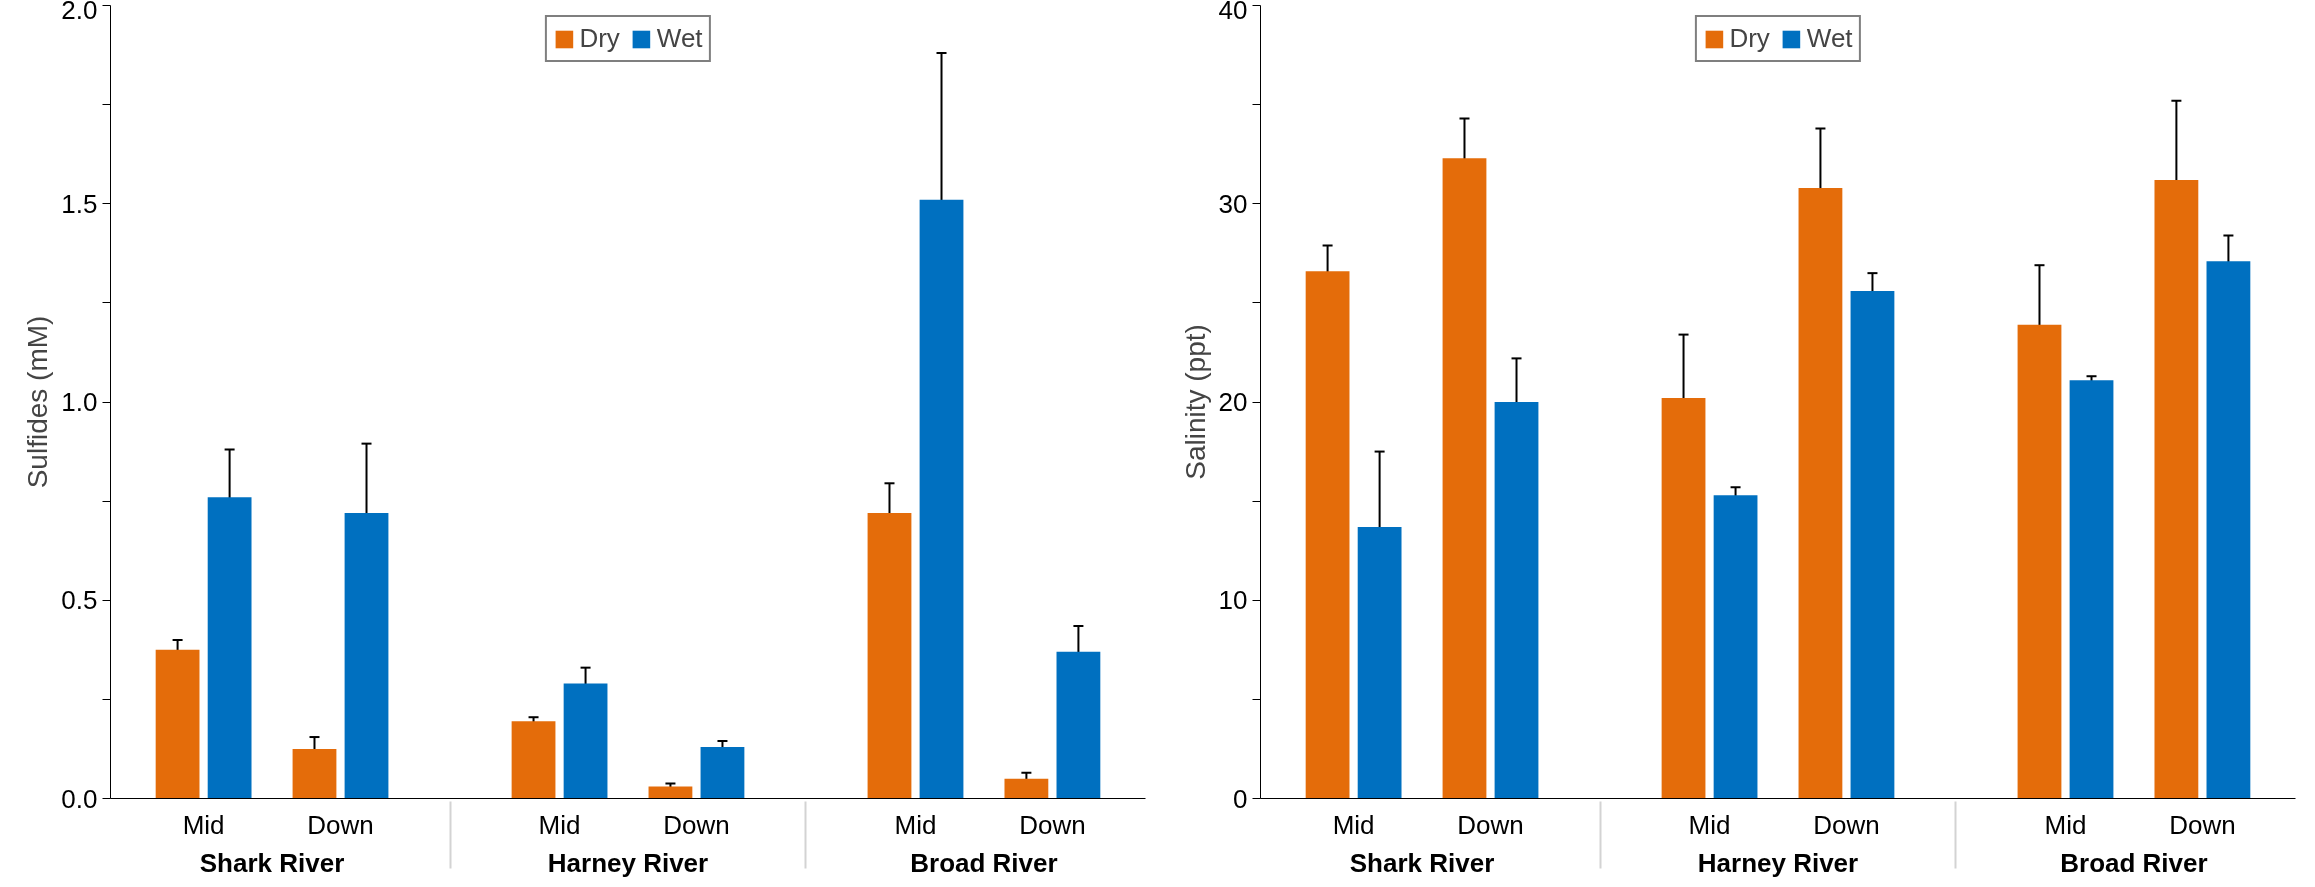  Describe the element at coordinates (1195, 402) in the screenshot. I see `y-axis-title: Salinity (ppt)` at that location.